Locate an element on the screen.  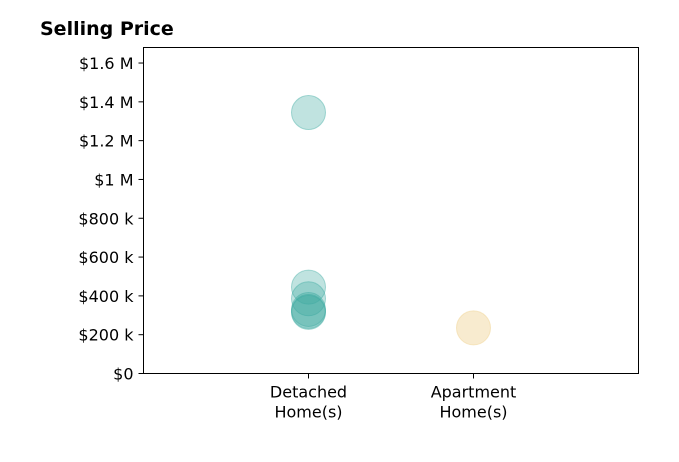
x-tick-label: Detached Home(s) is located at coordinates (308, 402).